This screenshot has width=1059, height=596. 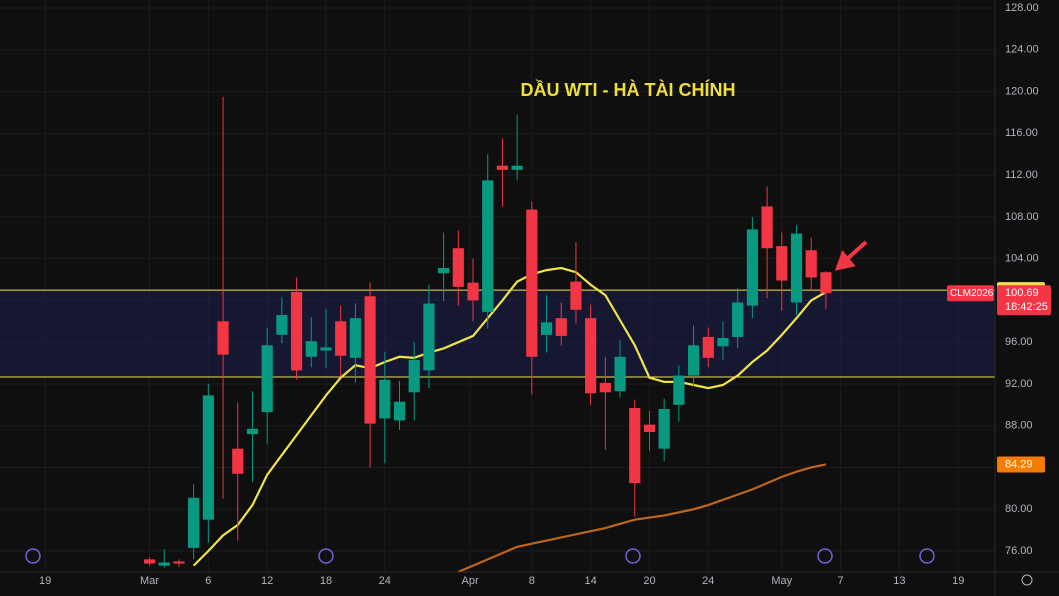 I want to click on y-tick-label: 120.00, so click(x=1022, y=91).